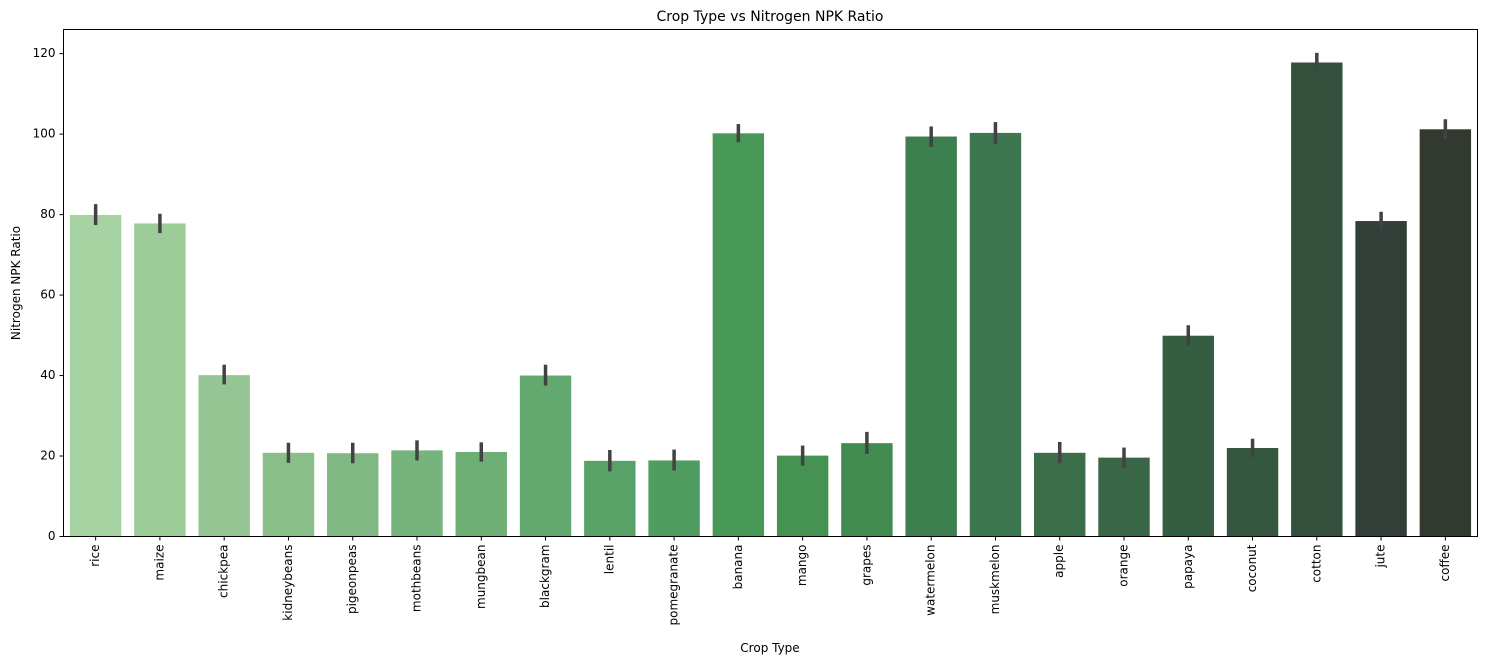 The width and height of the screenshot is (1486, 664). Describe the element at coordinates (867, 490) in the screenshot. I see `bar-grapes` at that location.